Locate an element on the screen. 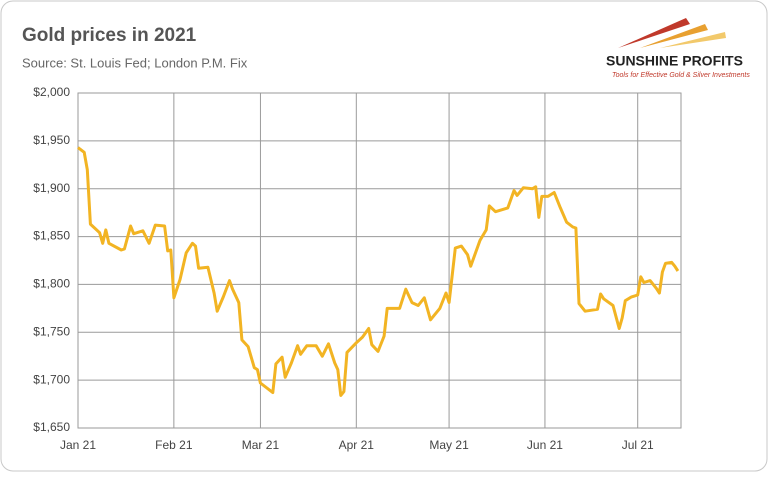 The width and height of the screenshot is (768, 477). x-tick-label: Mar 21 is located at coordinates (261, 445).